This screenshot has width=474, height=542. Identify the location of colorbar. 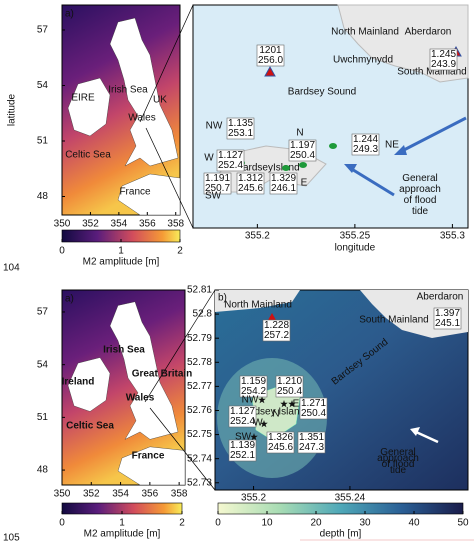
(340, 508).